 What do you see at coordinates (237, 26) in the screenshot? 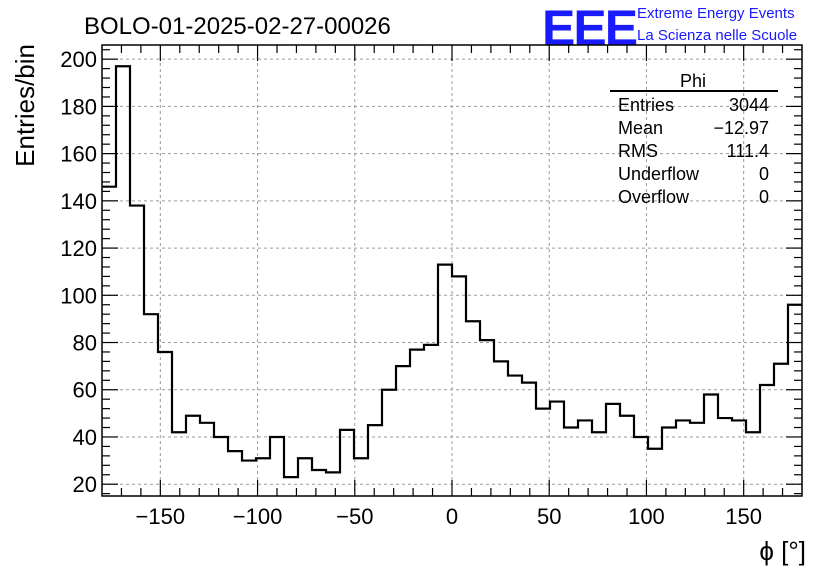
I see `chart-title: BOLO-01-2025-02-27-00026` at bounding box center [237, 26].